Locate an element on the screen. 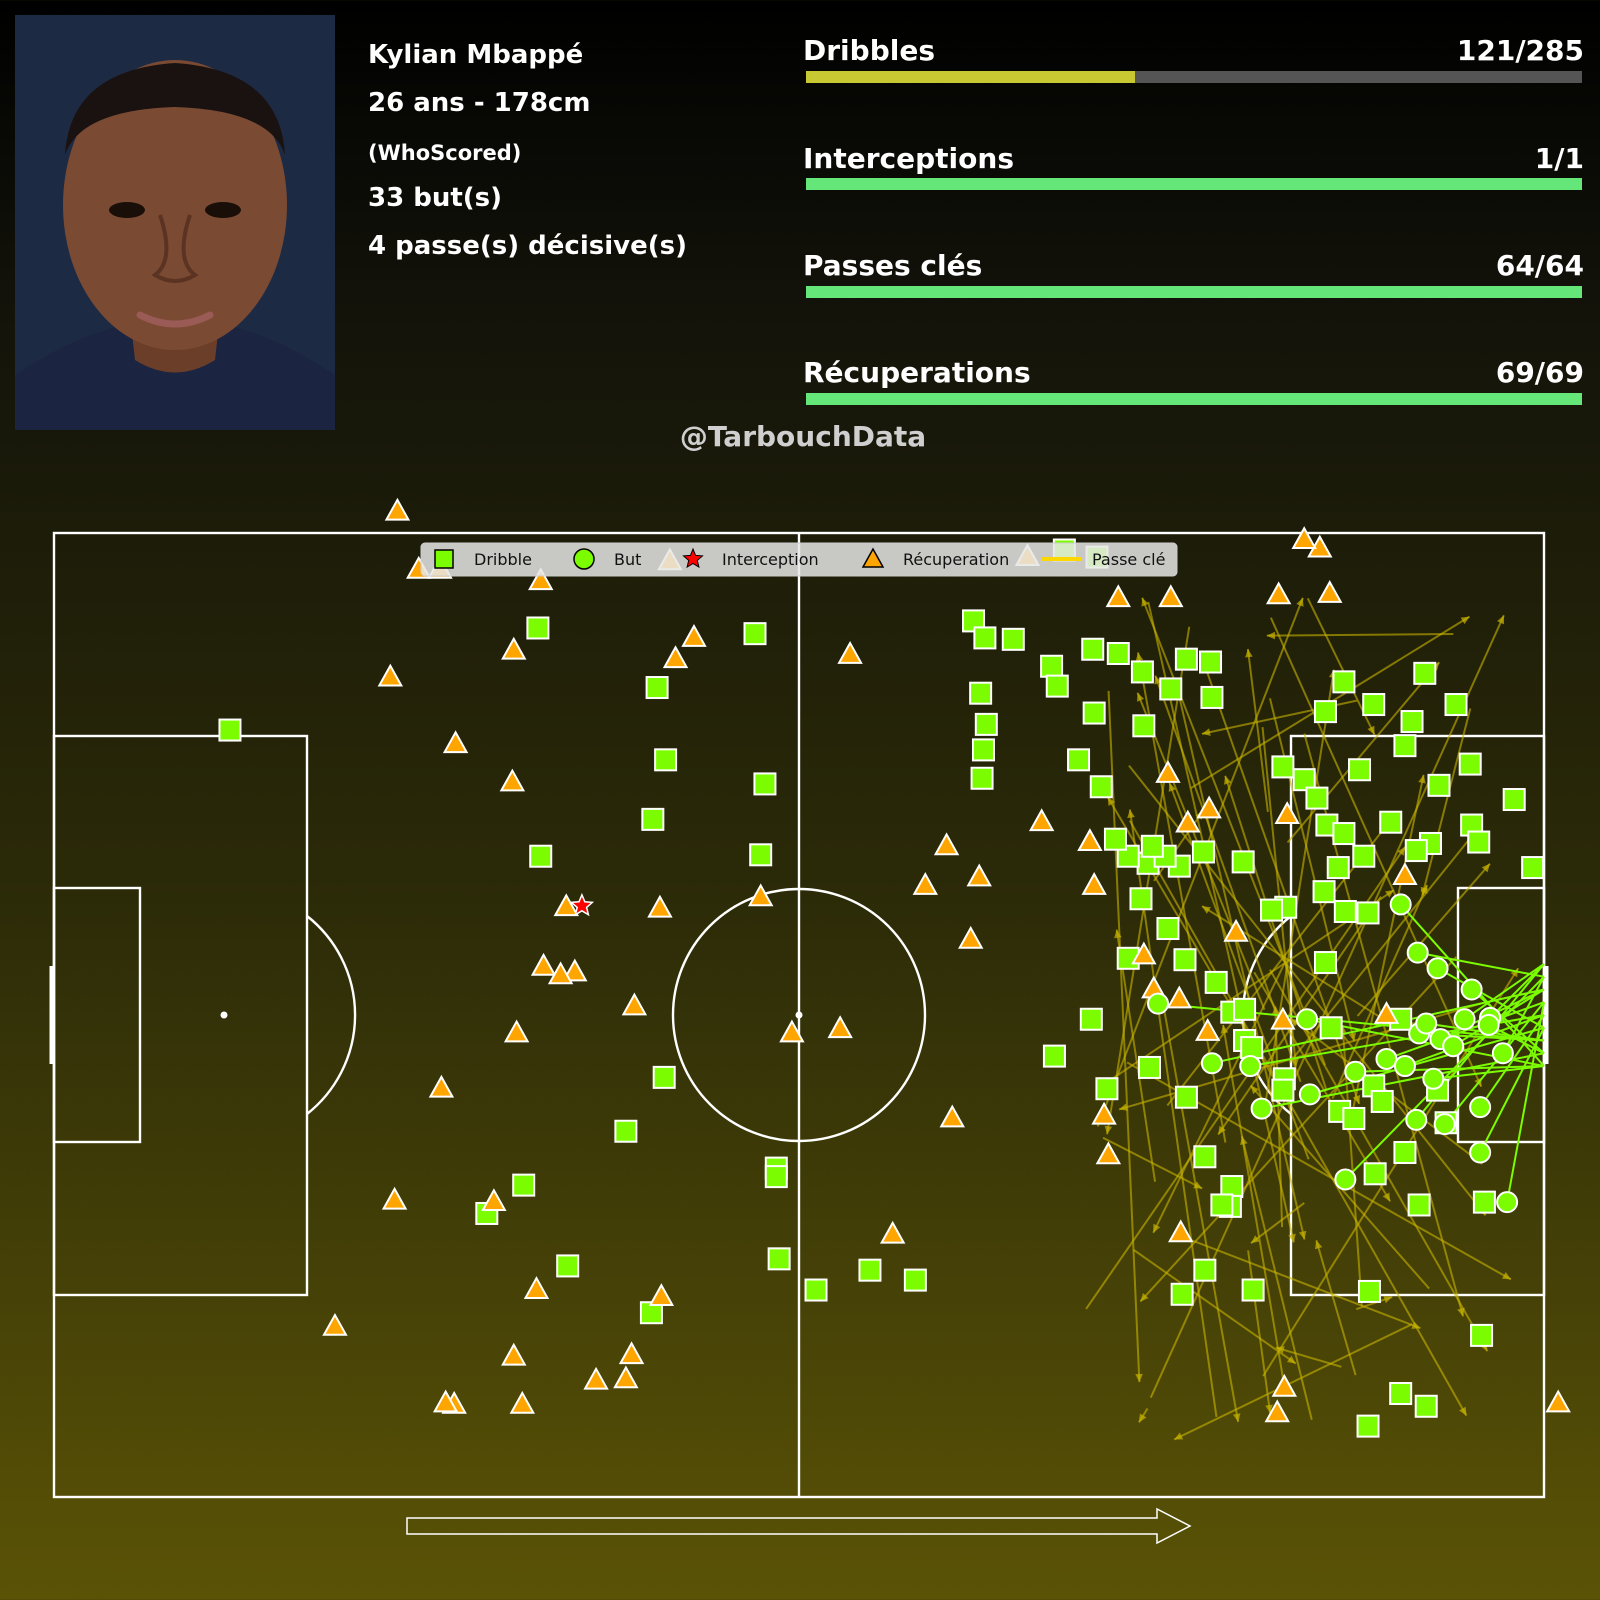 This screenshot has width=1600, height=1600. player-assists: 4 passe(s) décisive(s) is located at coordinates (527, 246).